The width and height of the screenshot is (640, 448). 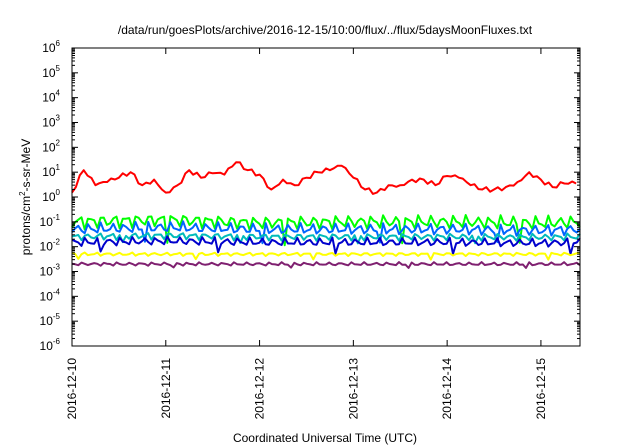 I want to click on y-tick-label: 10⁻⁴, so click(x=50, y=295).